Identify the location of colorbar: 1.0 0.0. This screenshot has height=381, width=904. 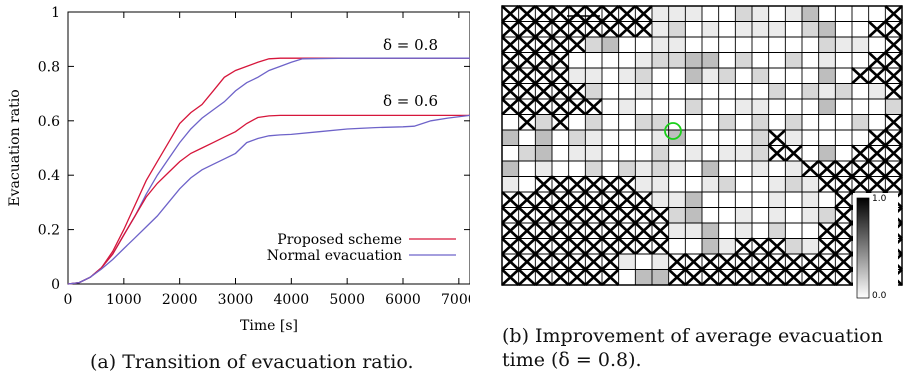
(875, 248).